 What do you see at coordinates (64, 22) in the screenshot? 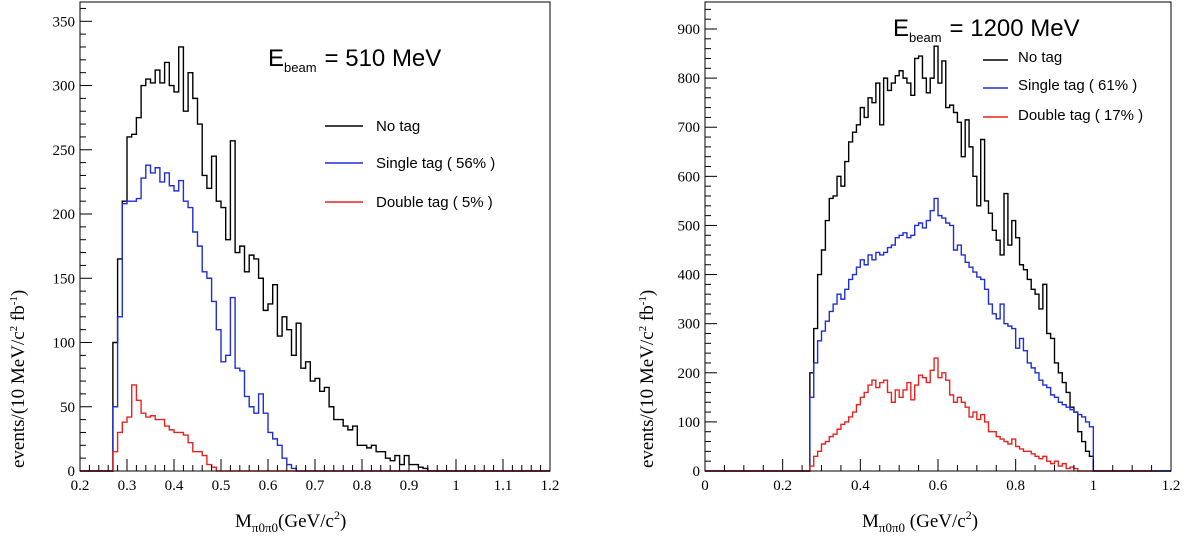
I see `y-tick-label: 350` at bounding box center [64, 22].